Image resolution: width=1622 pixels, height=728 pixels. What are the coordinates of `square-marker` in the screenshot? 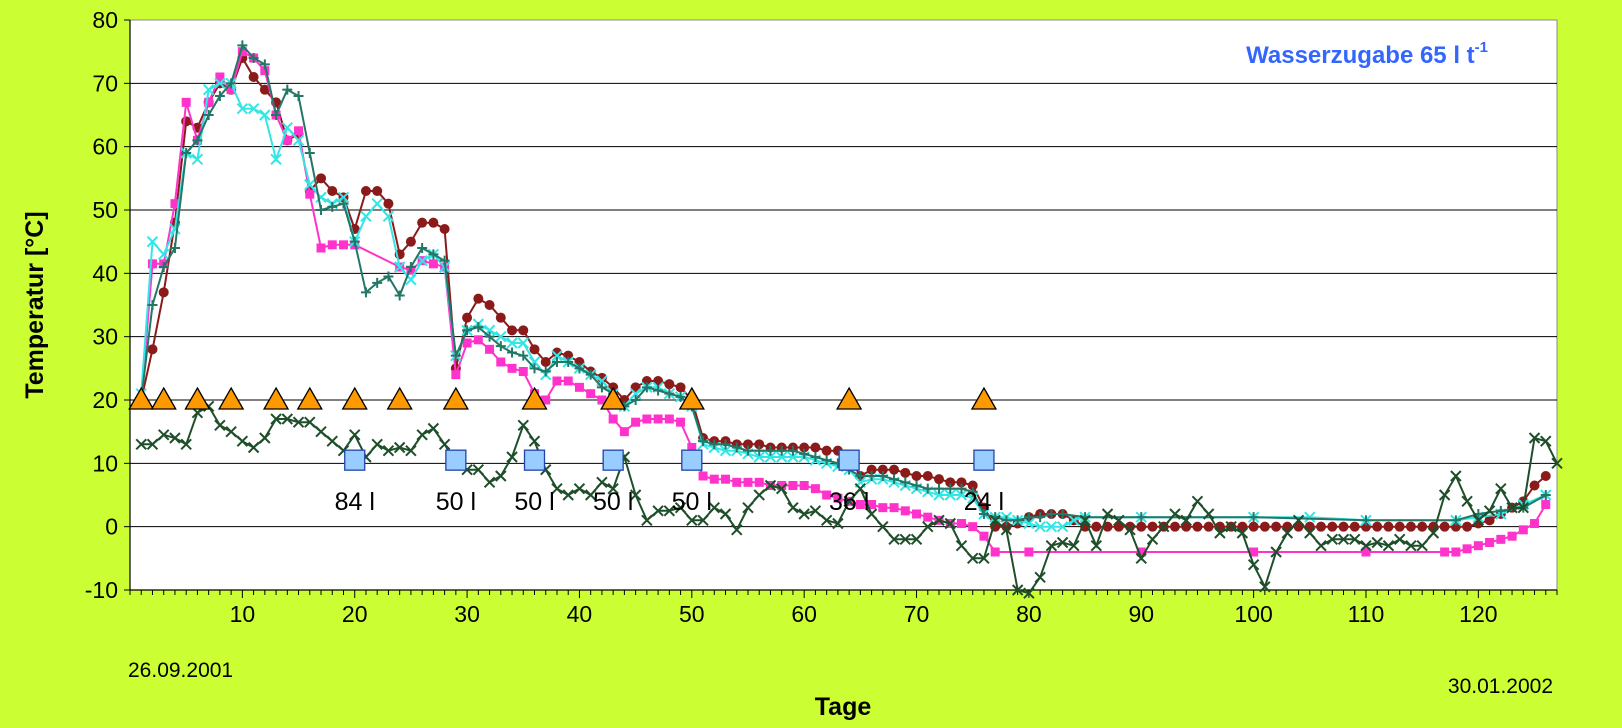 It's located at (849, 460).